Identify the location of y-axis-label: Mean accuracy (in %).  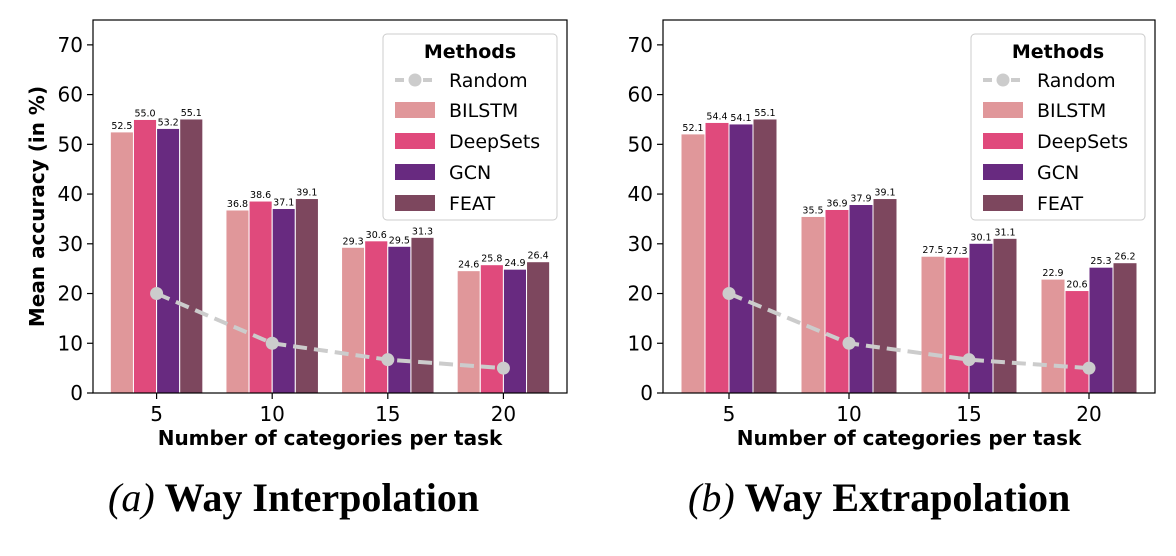
(37, 206).